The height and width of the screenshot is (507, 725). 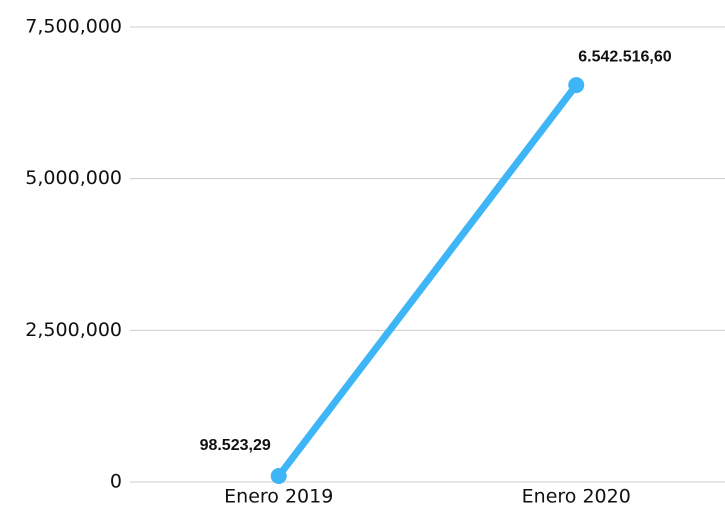 What do you see at coordinates (73, 330) in the screenshot?
I see `y-tick-label: 2,500,000` at bounding box center [73, 330].